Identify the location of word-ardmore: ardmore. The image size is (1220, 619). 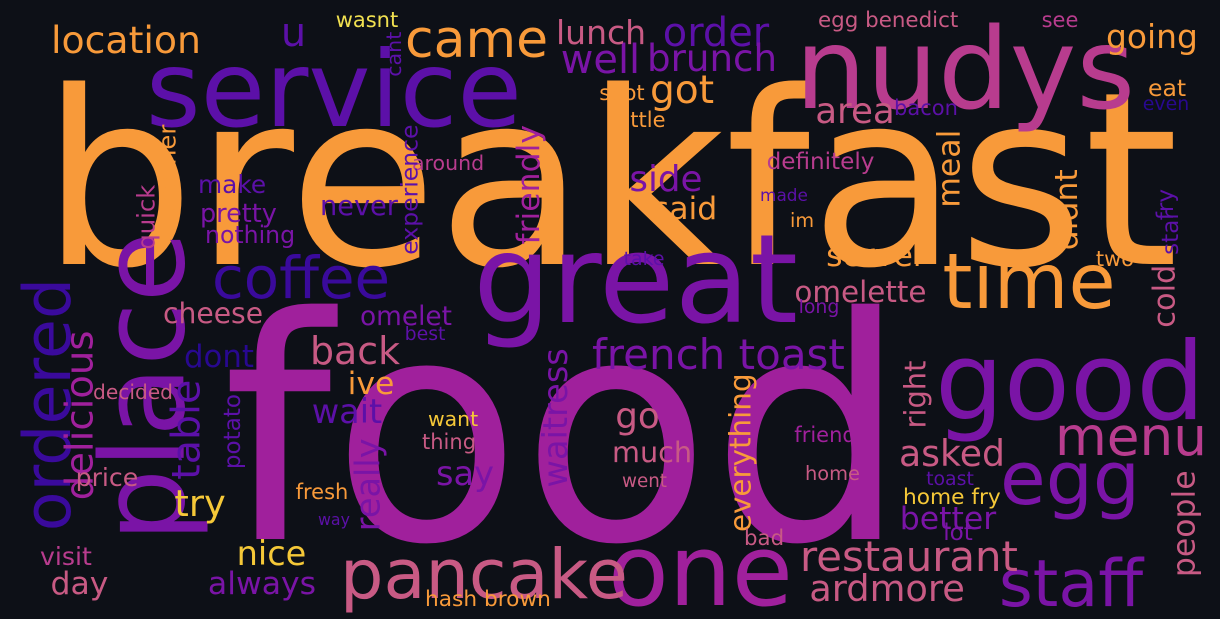
(887, 589).